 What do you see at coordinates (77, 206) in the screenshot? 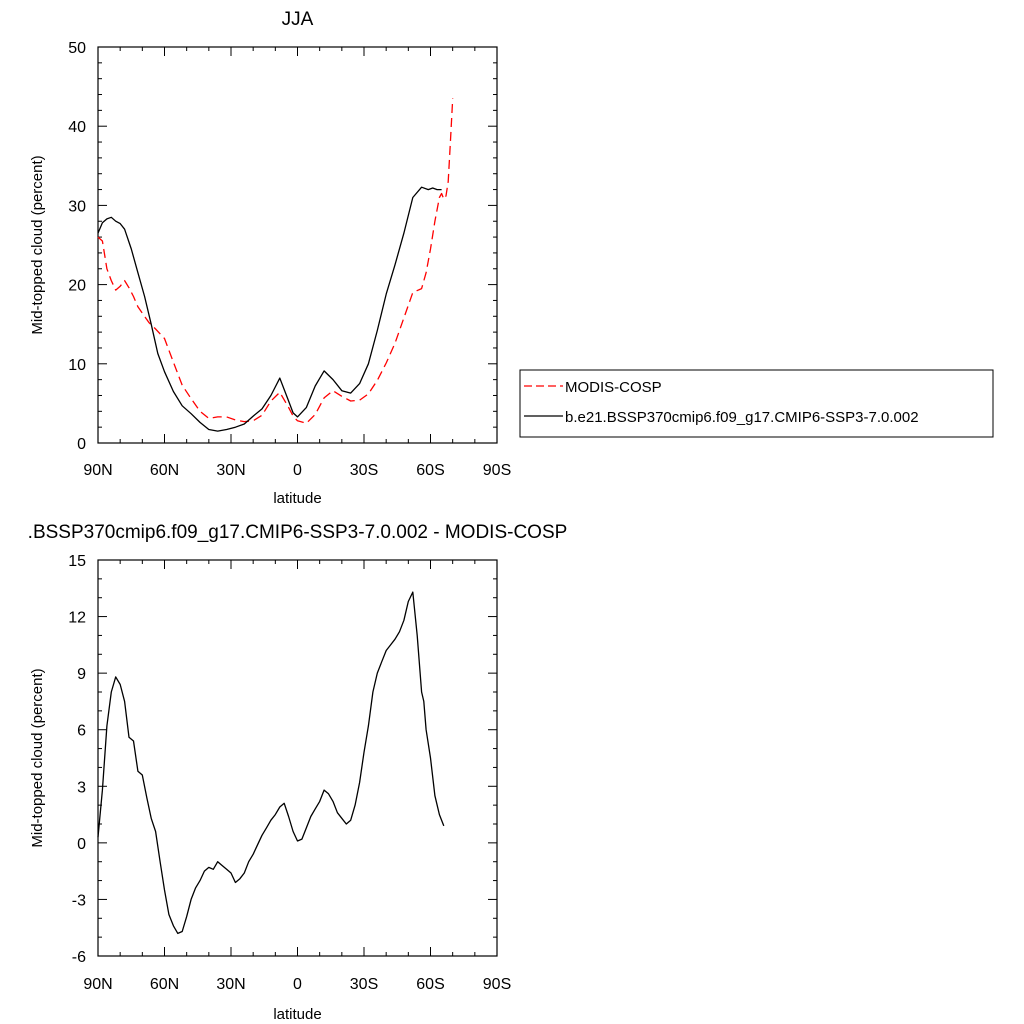
I see `y-tick-label: 30` at bounding box center [77, 206].